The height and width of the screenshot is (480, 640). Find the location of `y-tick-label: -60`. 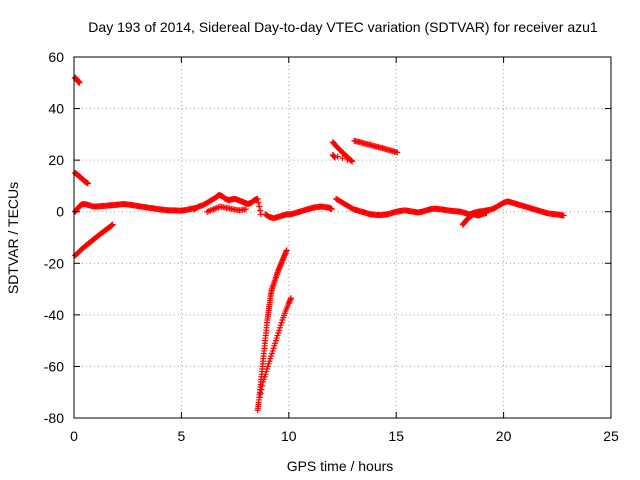

y-tick-label: -60 is located at coordinates (54, 366).